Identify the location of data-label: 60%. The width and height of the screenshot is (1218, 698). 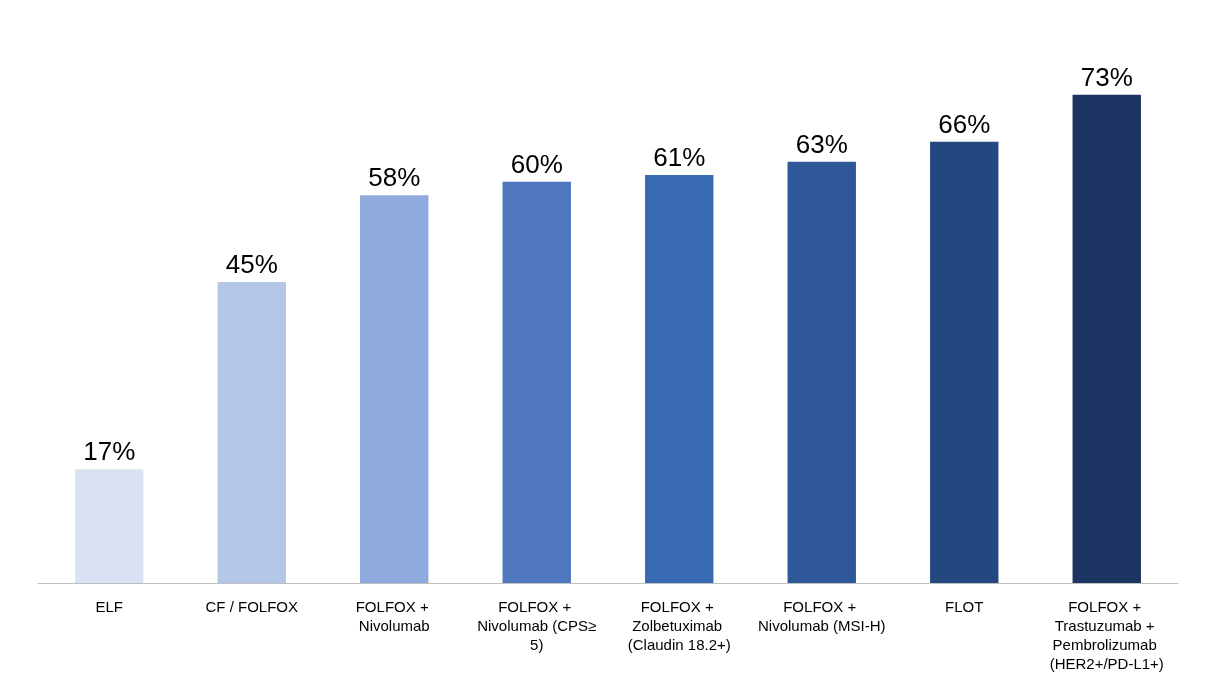
(536, 163).